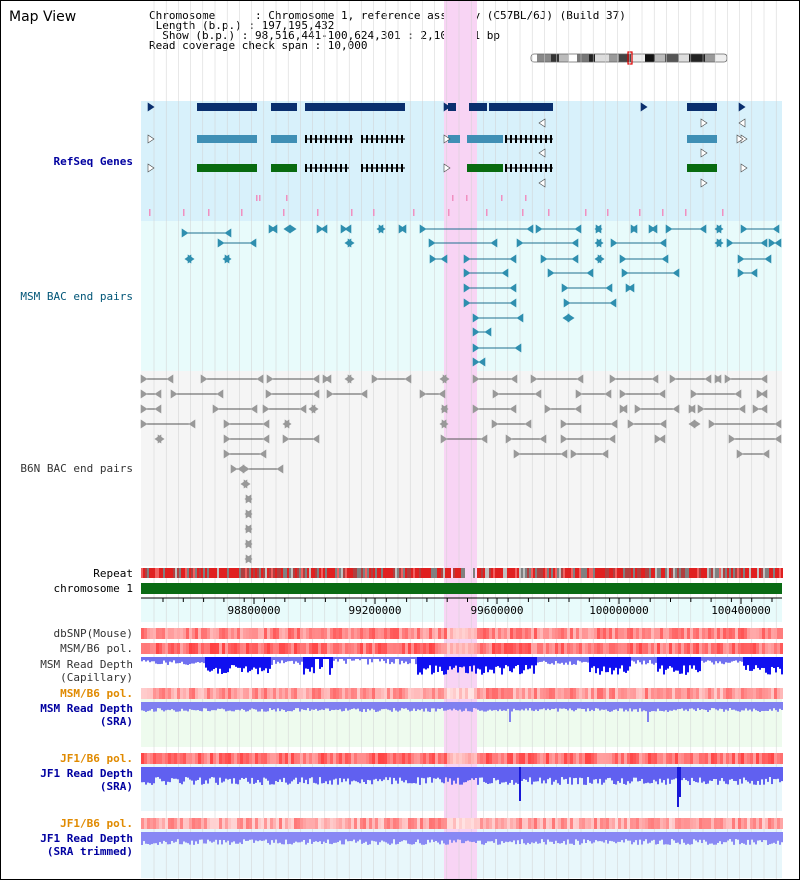  What do you see at coordinates (96, 693) in the screenshot?
I see `msm-b6-pol-sra-label: MSM/B6 pol.` at bounding box center [96, 693].